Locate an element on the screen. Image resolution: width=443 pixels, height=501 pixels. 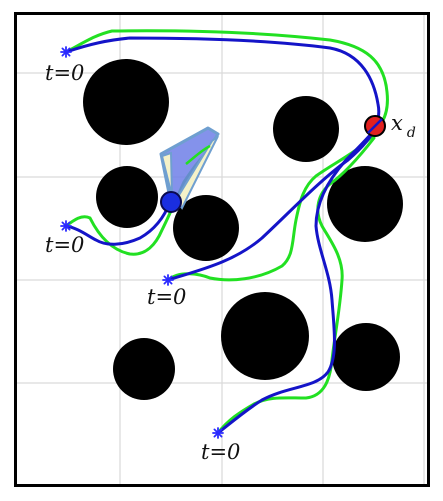
robot-disc-icon is located at coordinates (171, 202).